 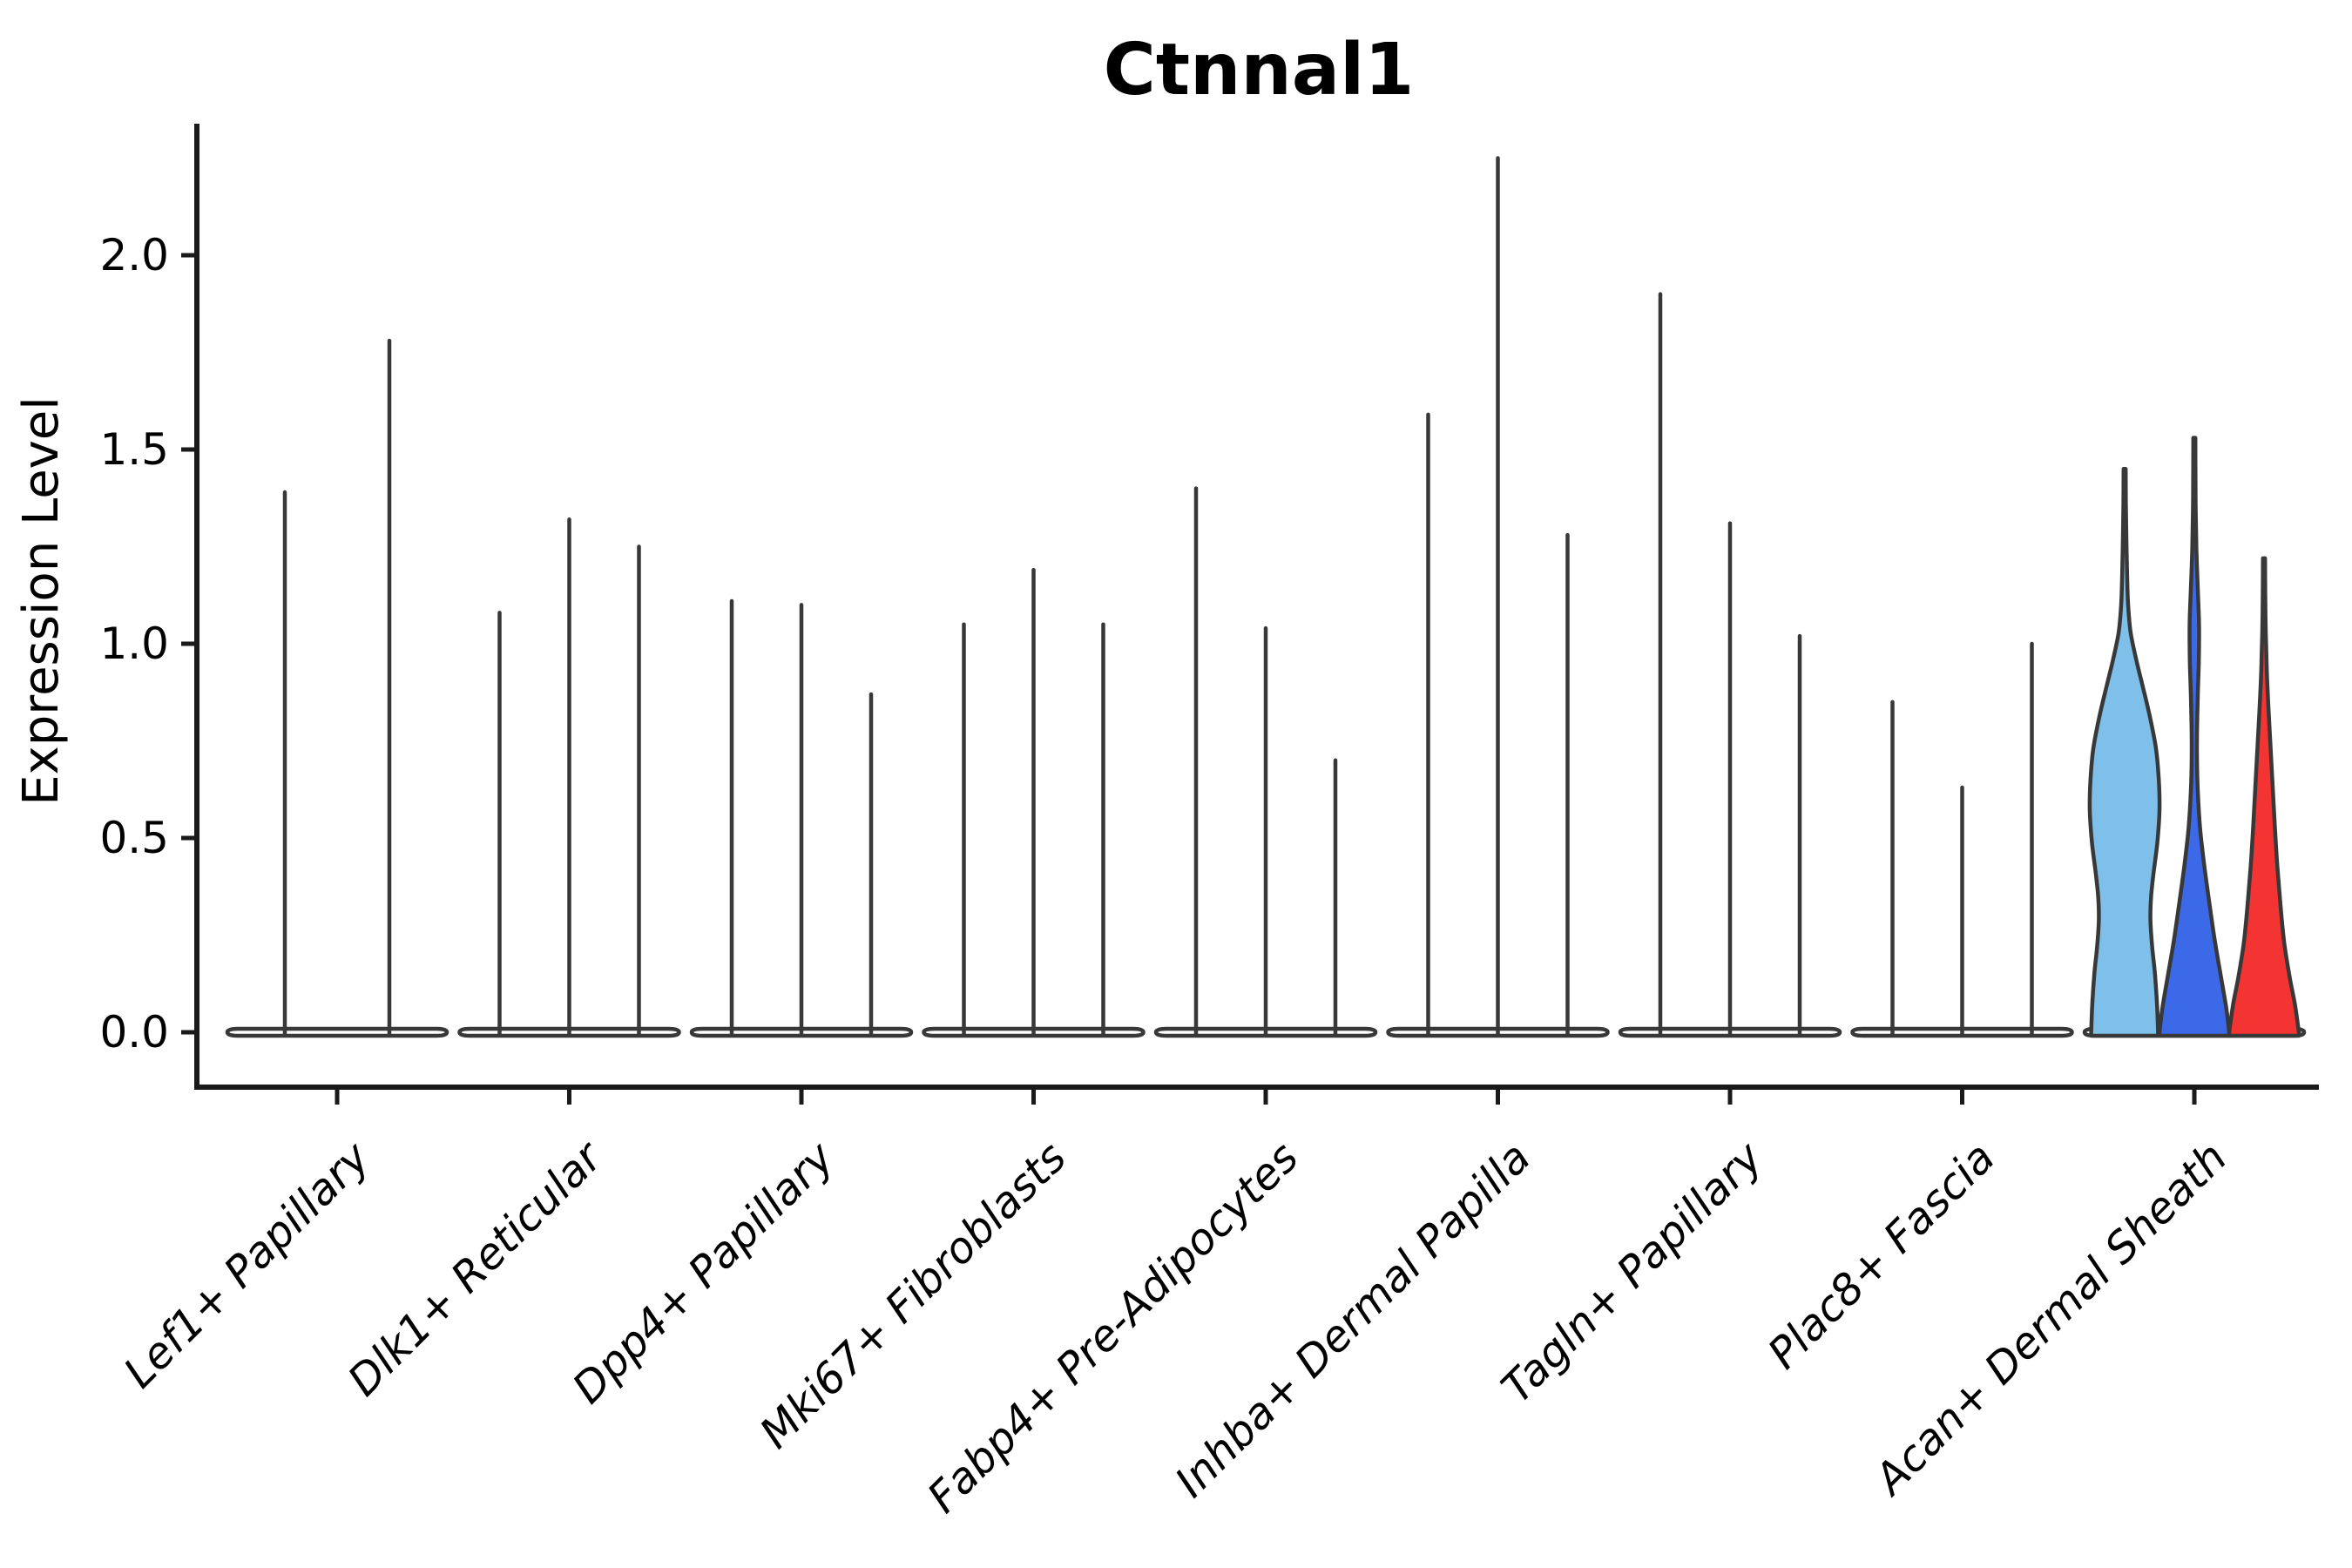 I want to click on y-tick-label: 2.0, so click(x=134, y=255).